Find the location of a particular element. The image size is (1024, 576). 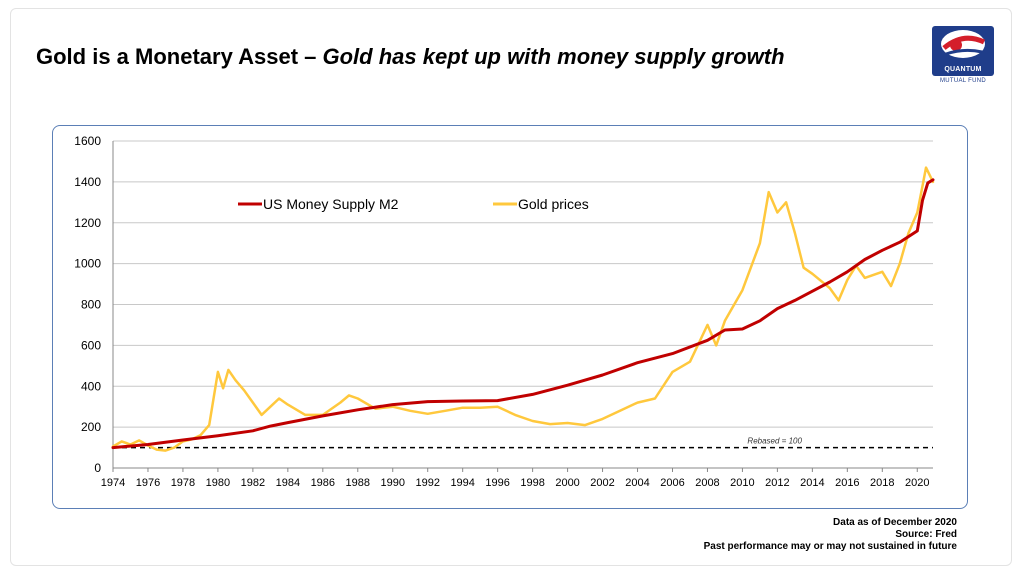

y-tick-label: 1400 is located at coordinates (87, 182).